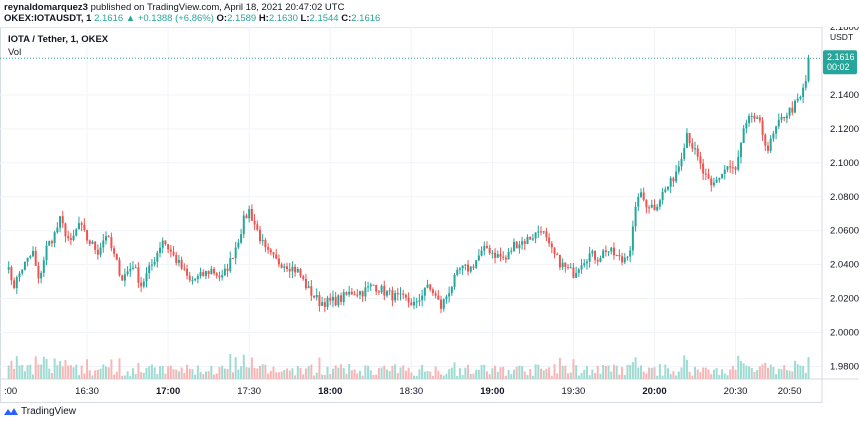  I want to click on series-title: IOTA / Tether, 1, OKEX, so click(58, 39).